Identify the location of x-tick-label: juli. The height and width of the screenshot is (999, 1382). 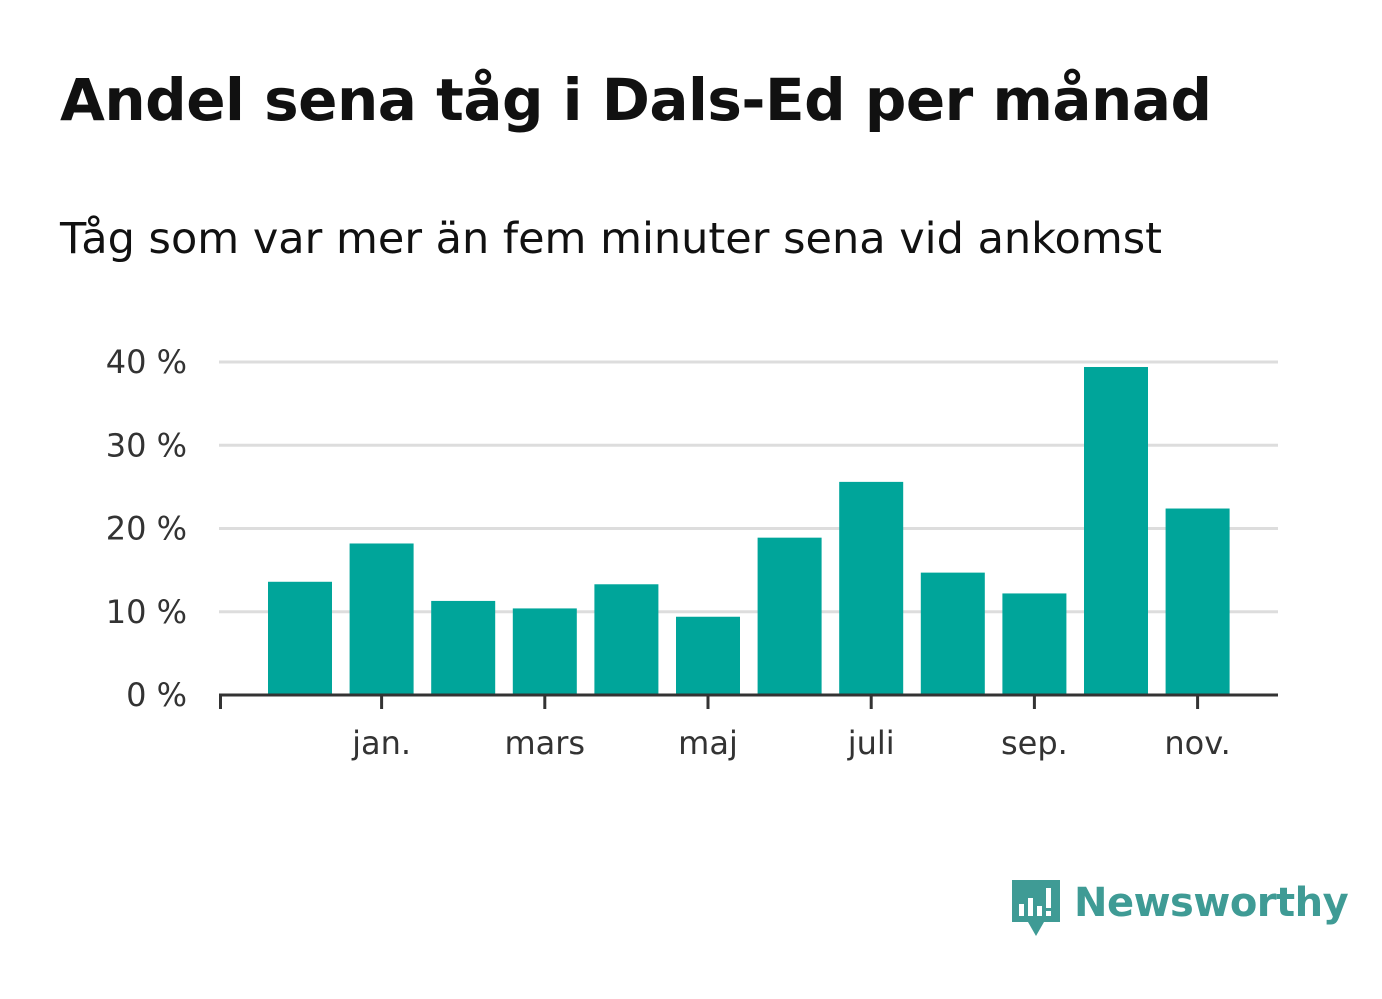
(871, 743).